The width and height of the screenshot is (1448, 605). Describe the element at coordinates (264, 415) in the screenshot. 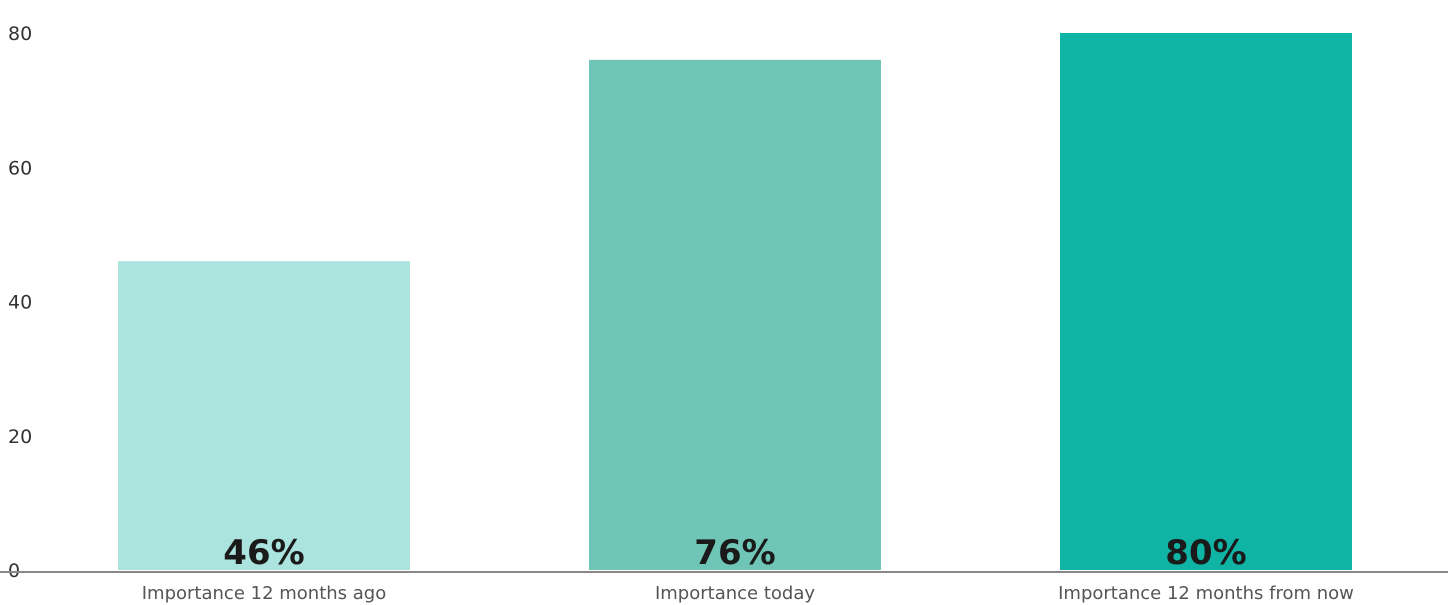

I see `bar` at that location.